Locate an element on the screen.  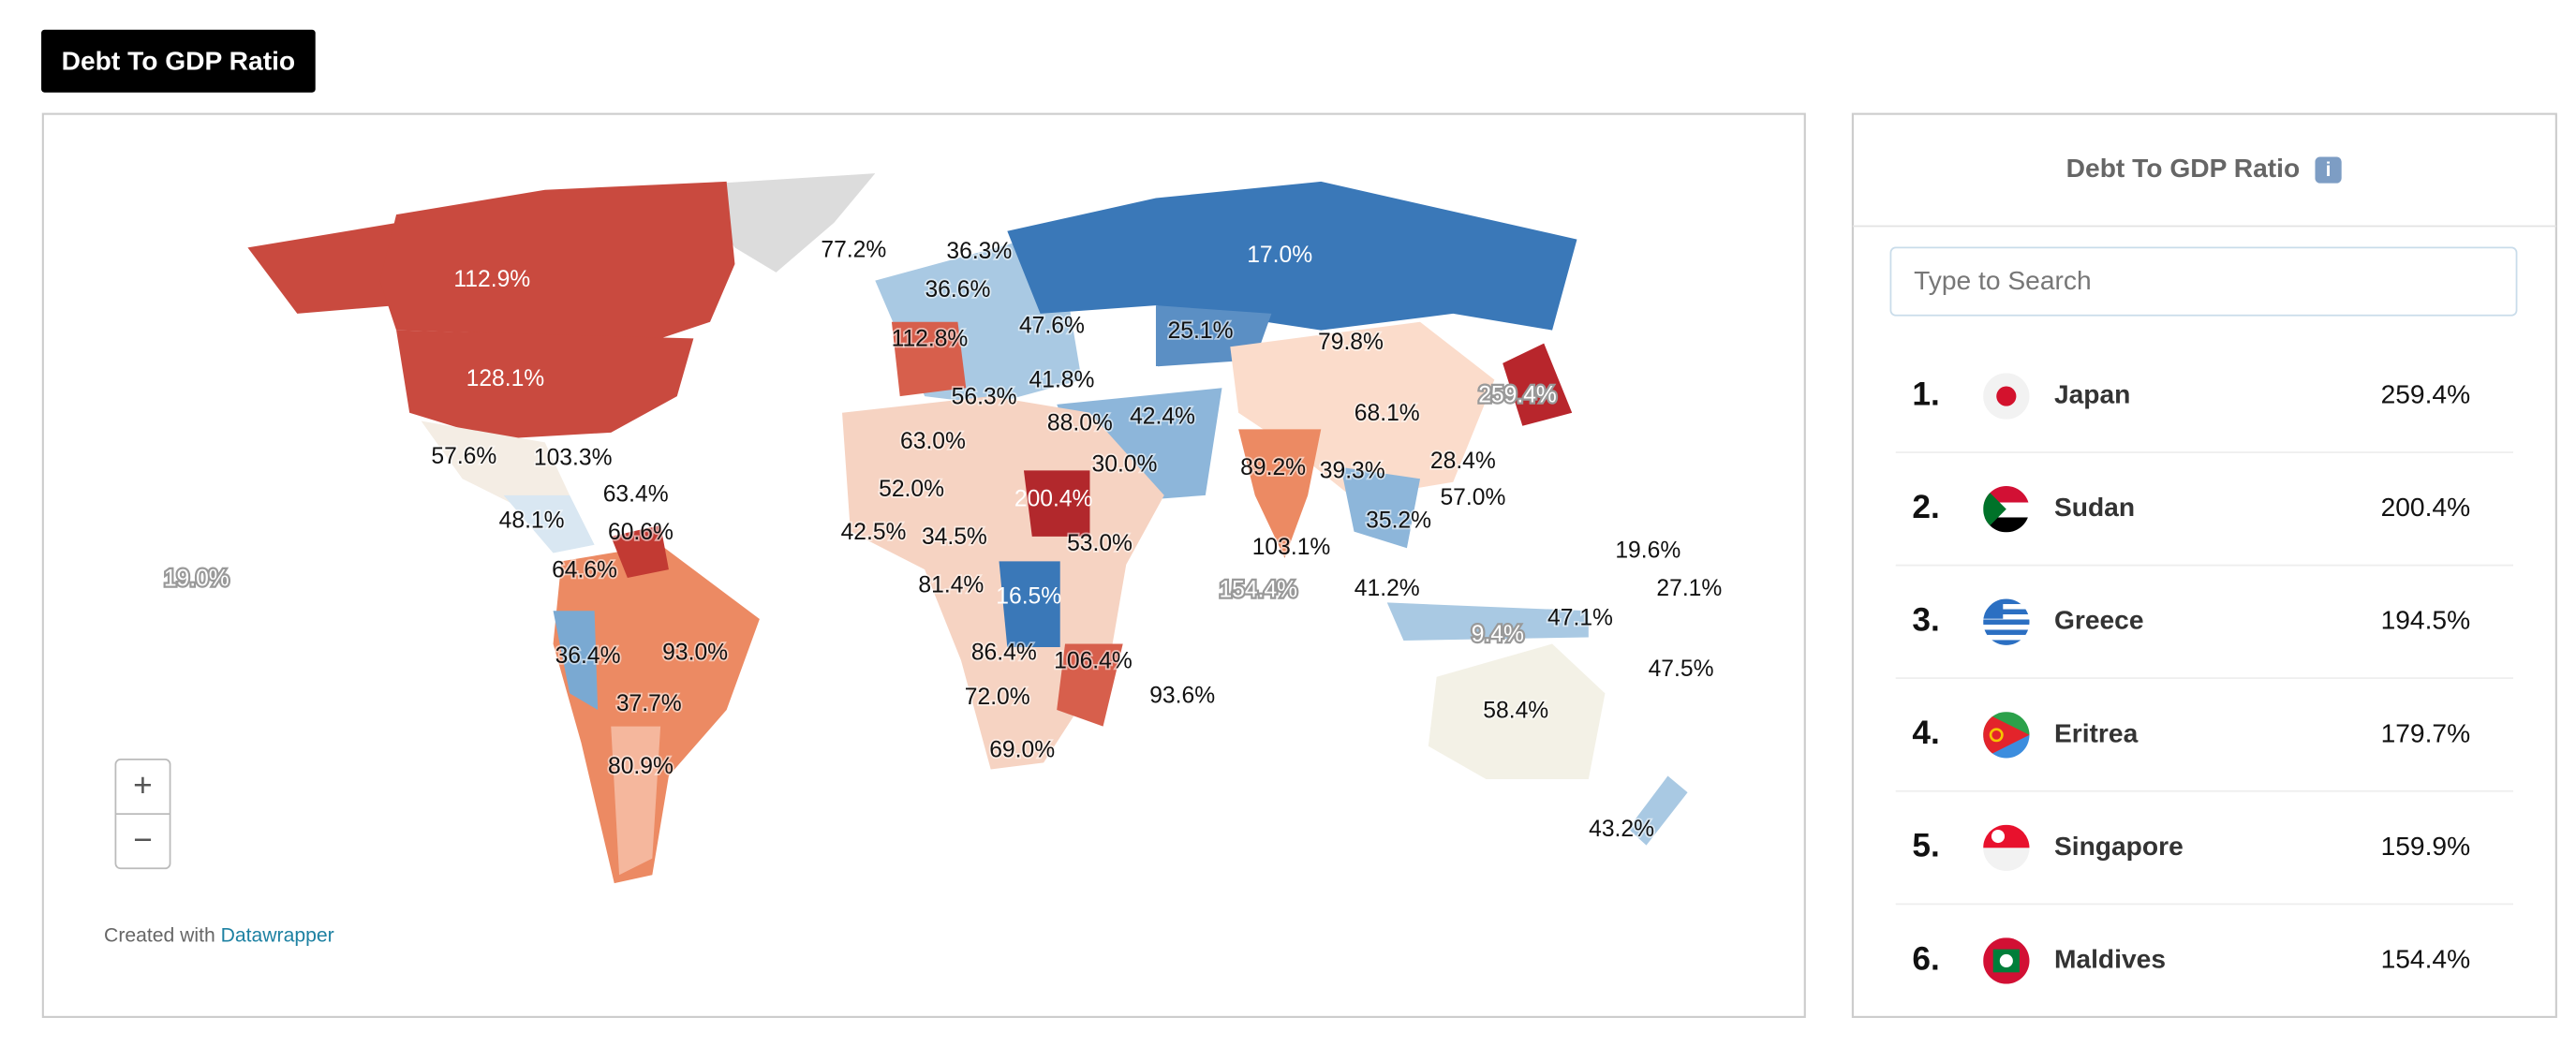
map-label: 57.0% is located at coordinates (1472, 497).